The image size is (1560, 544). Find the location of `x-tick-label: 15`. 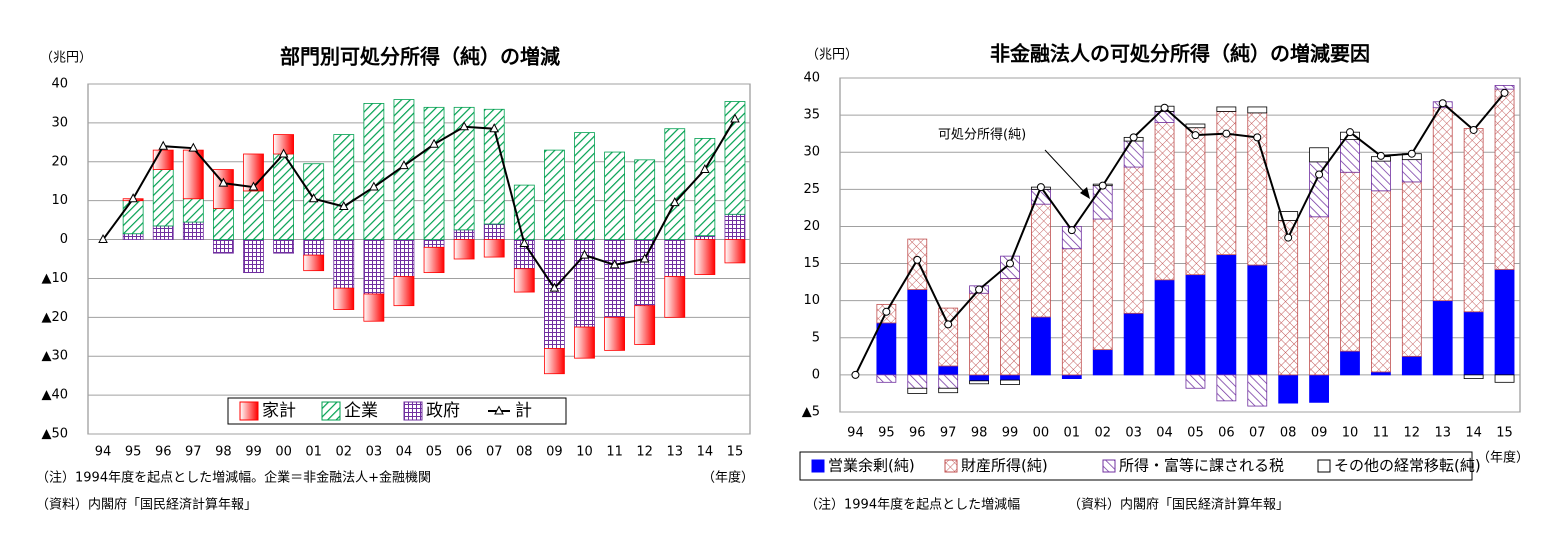

x-tick-label: 15 is located at coordinates (735, 452).